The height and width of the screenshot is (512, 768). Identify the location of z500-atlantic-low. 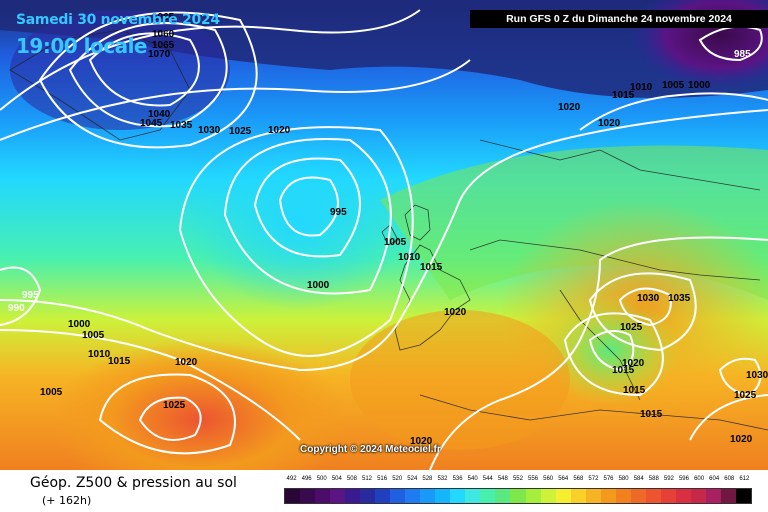
(300, 220).